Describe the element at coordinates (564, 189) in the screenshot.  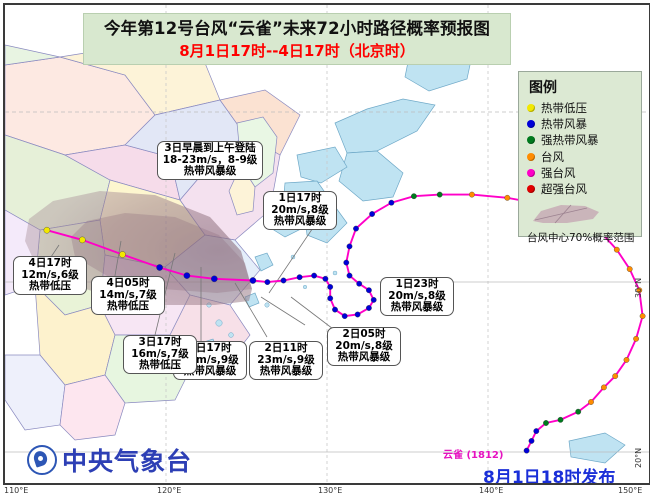
I see `legend-item-label: 超强台风` at that location.